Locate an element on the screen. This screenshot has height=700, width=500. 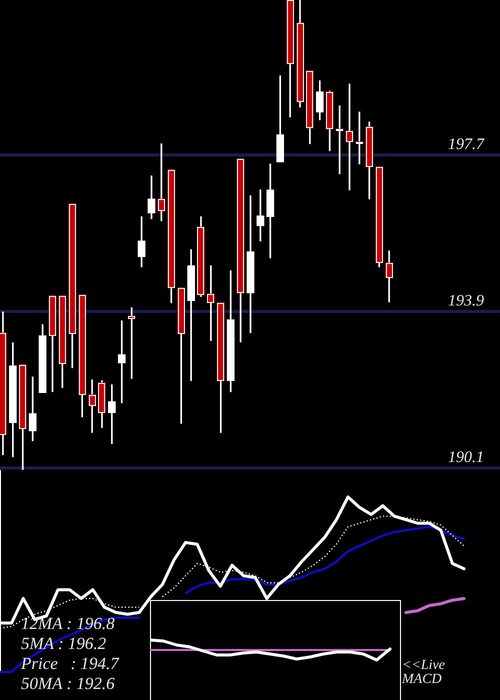
text: 50MA : 192.6 is located at coordinates (68, 684).